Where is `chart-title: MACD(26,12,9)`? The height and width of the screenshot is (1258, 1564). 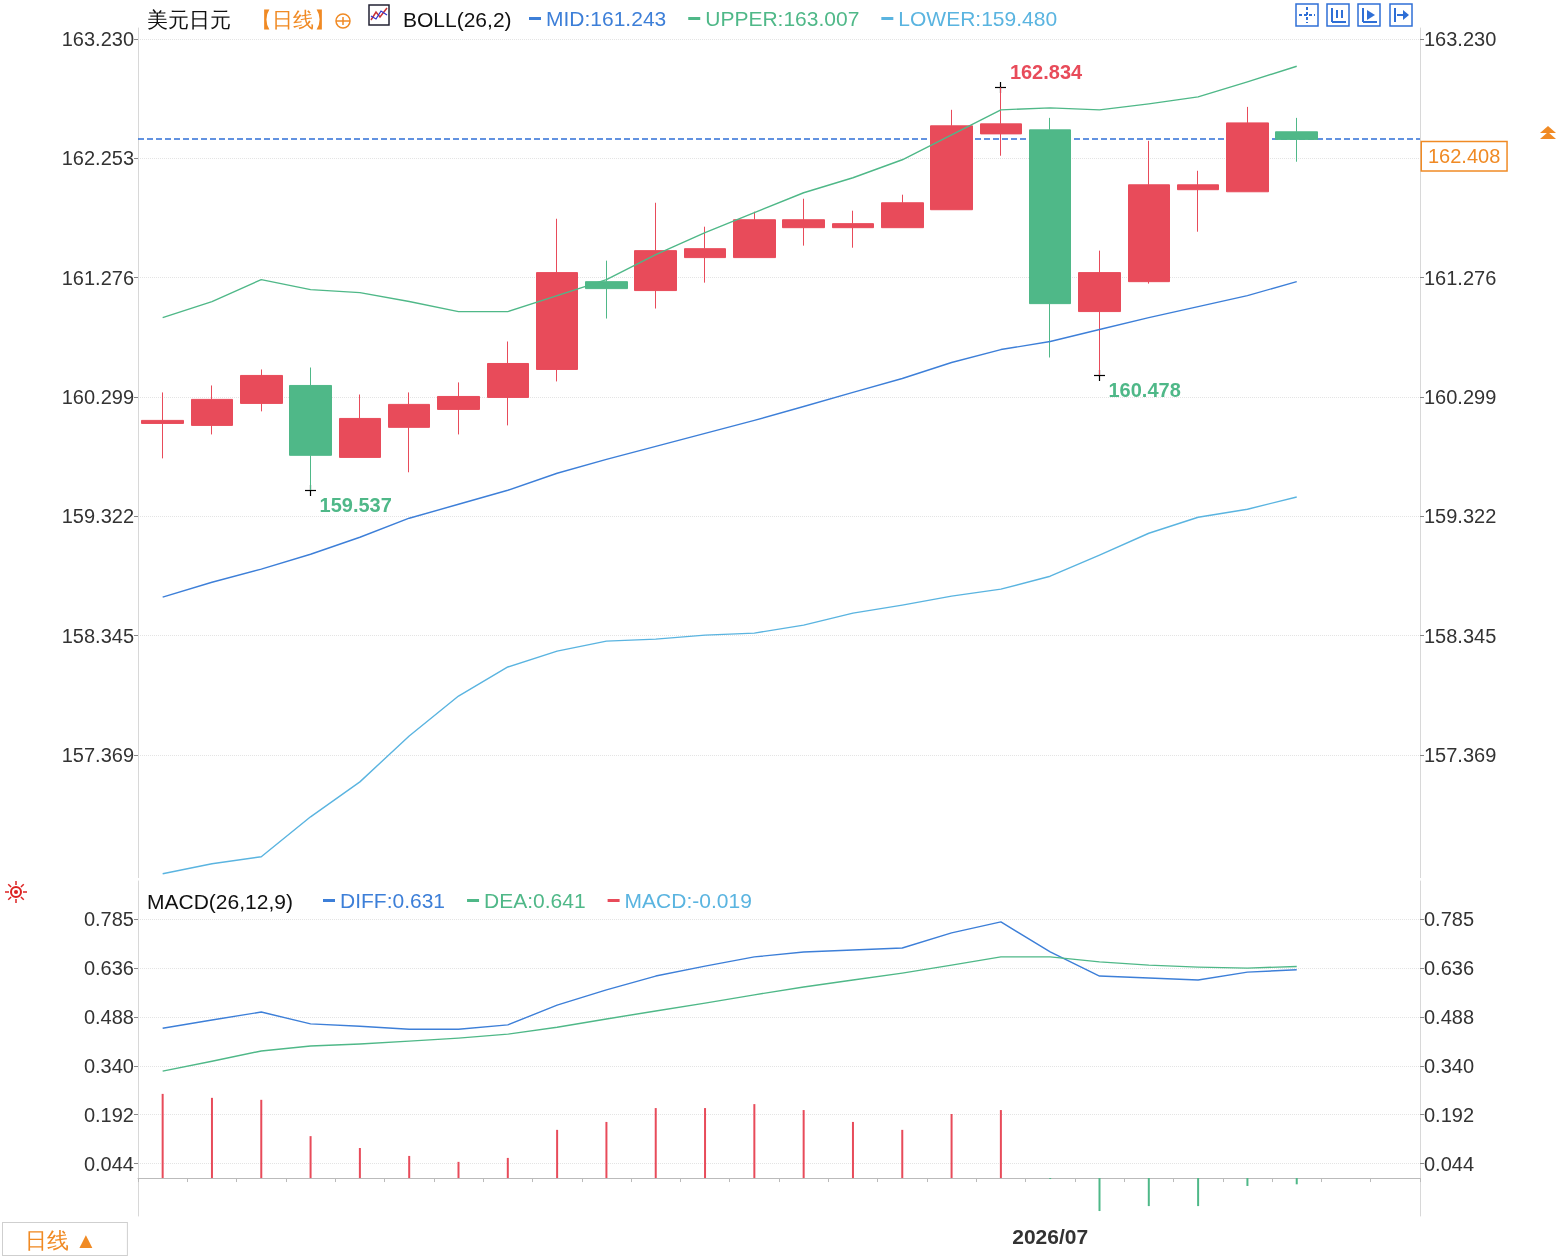
chart-title: MACD(26,12,9) is located at coordinates (220, 901).